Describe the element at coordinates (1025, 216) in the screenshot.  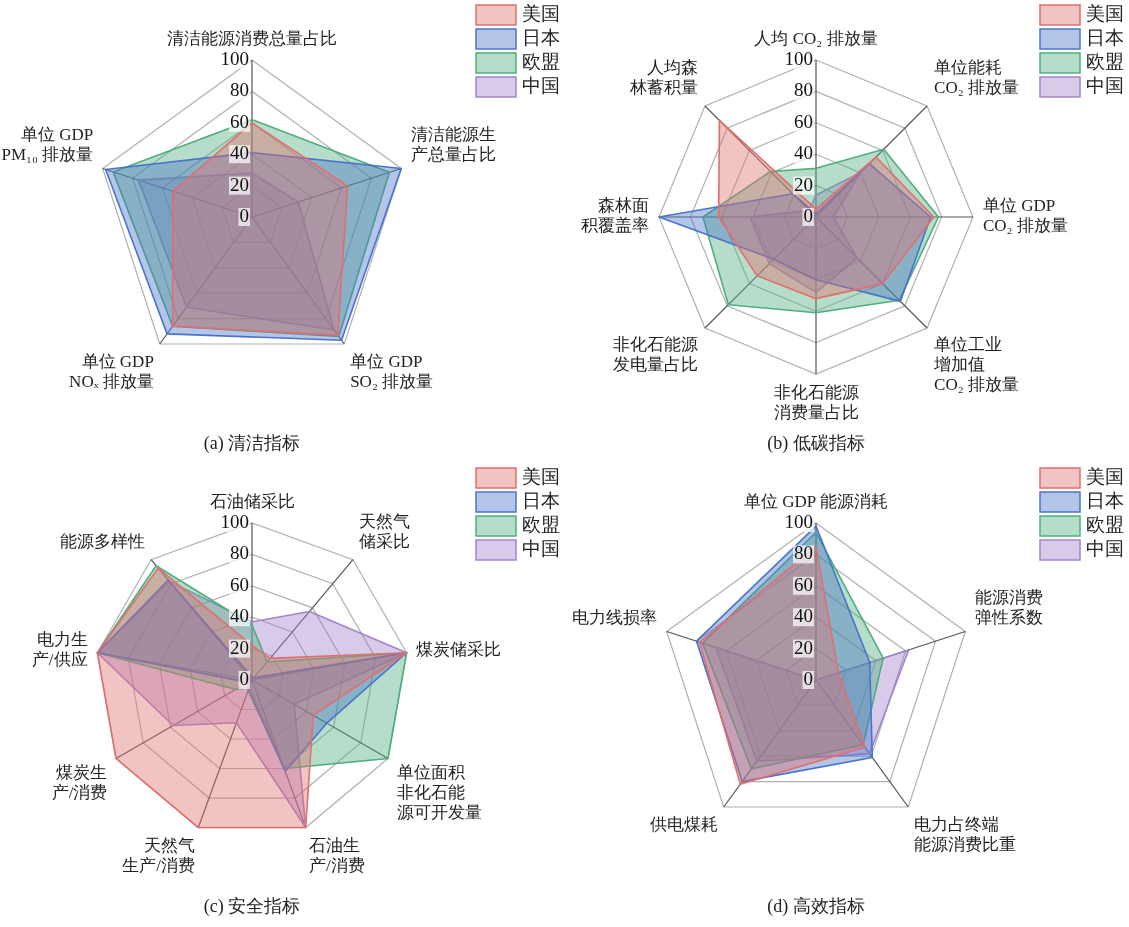
I see `spoke-label: 单位 GDP CO₂ 排放量` at that location.